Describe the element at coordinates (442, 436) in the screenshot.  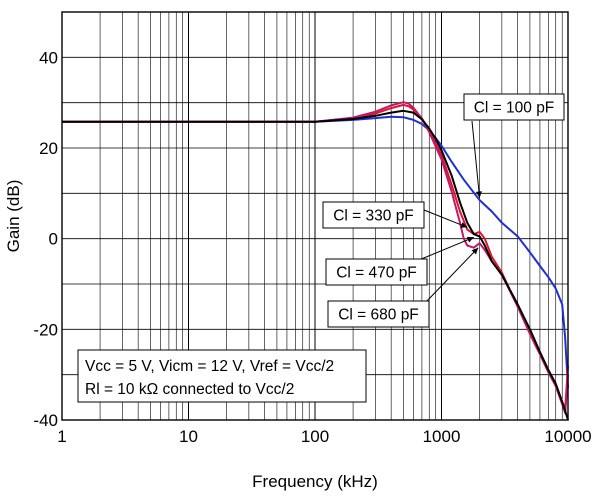
I see `x-tick-label: 1000` at that location.